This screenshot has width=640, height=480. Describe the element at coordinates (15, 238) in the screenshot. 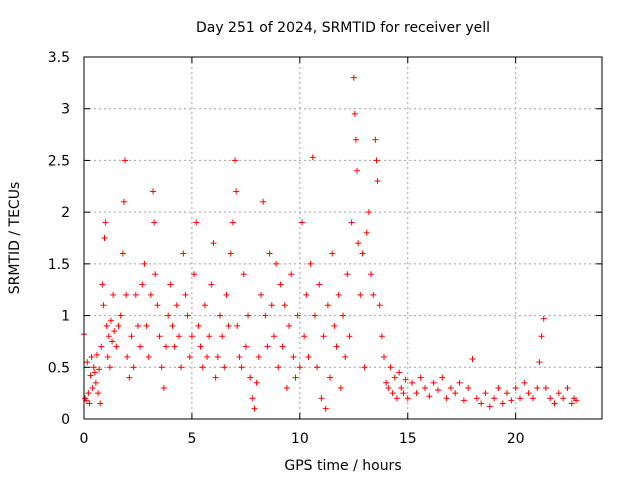

I see `y-axis-label: SRMTID / TECUs` at that location.